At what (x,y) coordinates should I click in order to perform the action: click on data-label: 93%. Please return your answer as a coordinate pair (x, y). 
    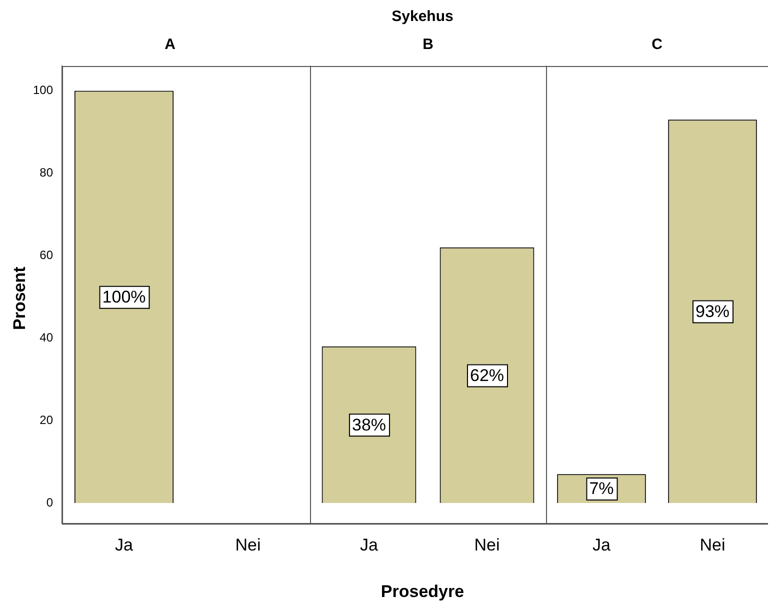
    Looking at the image, I should click on (712, 311).